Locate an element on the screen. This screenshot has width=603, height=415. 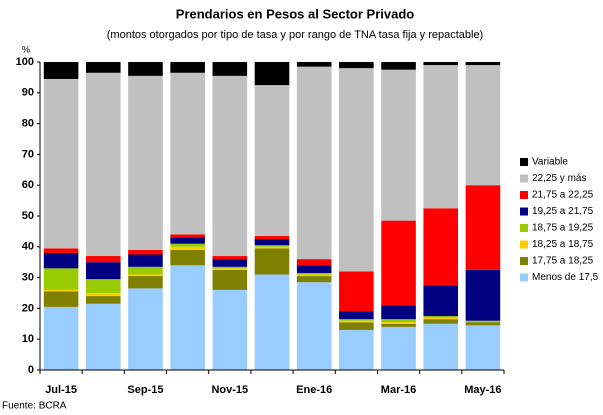
y-tick-label: 20 is located at coordinates (28, 308).